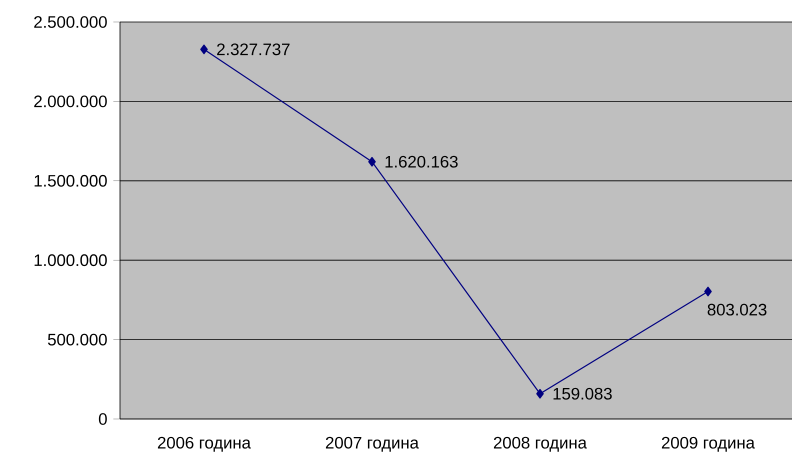  I want to click on y-tick-label: 0, so click(102, 419).